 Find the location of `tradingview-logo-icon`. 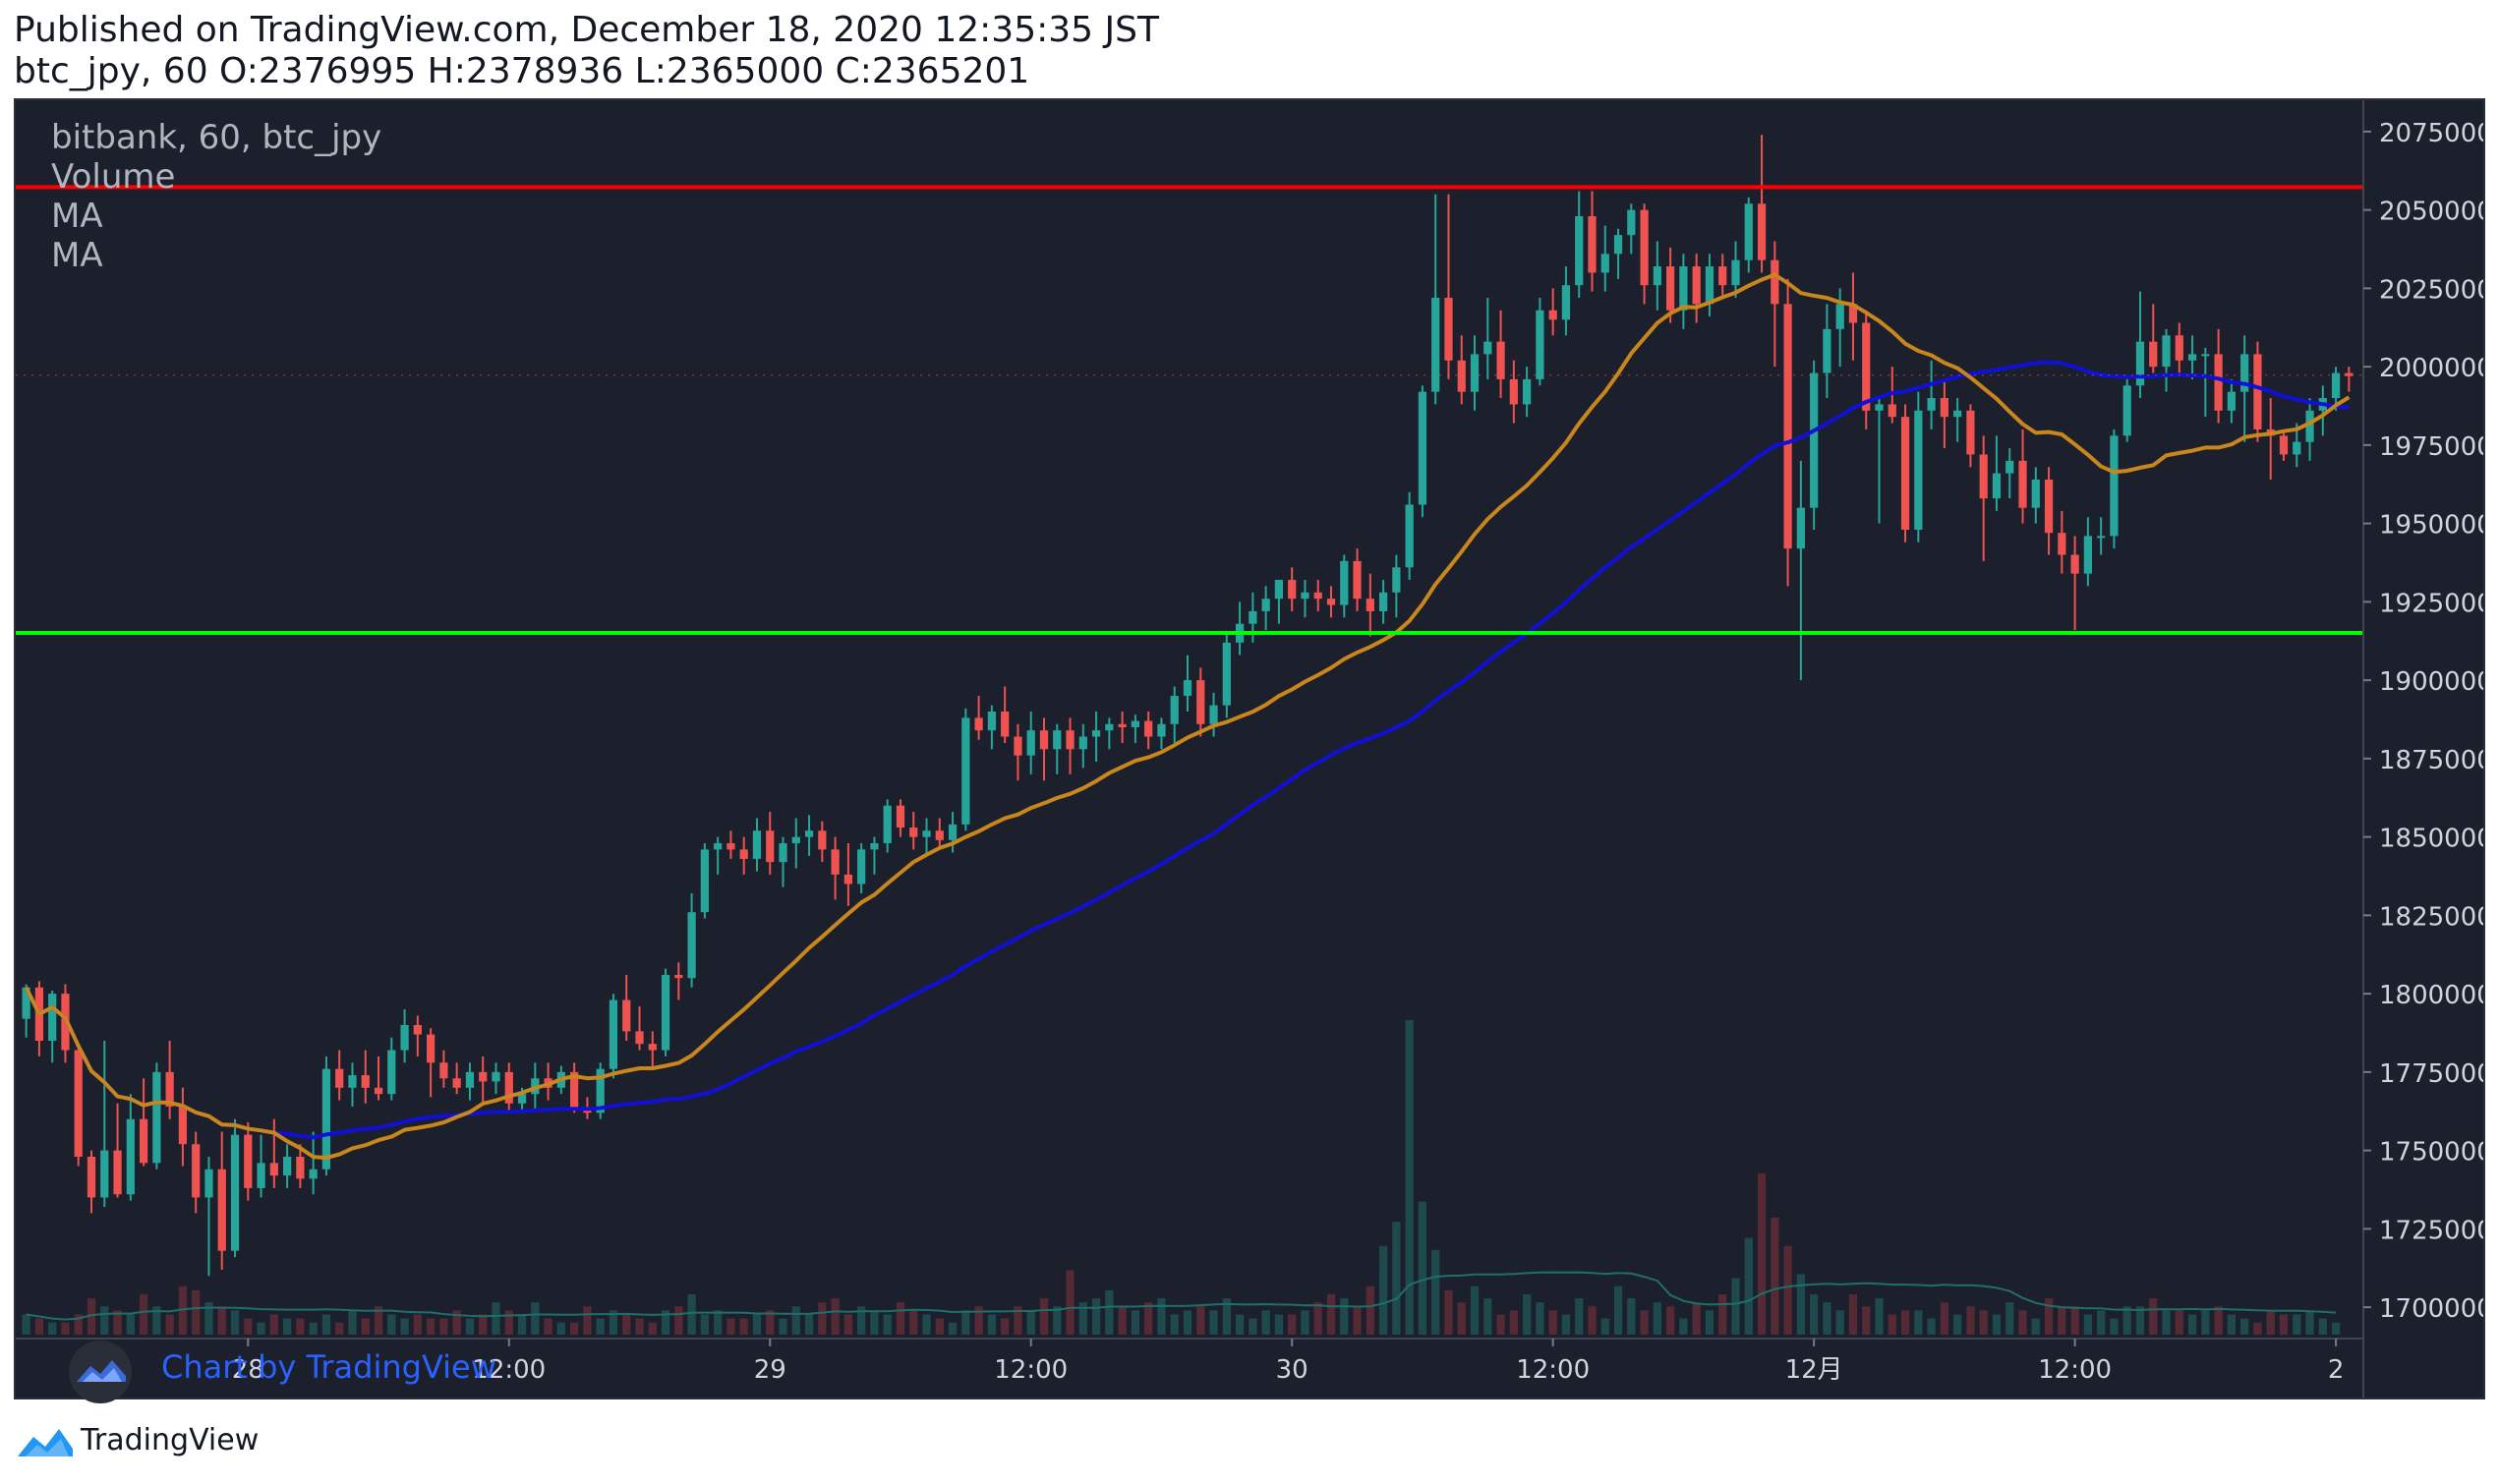

tradingview-logo-icon is located at coordinates (45, 1440).